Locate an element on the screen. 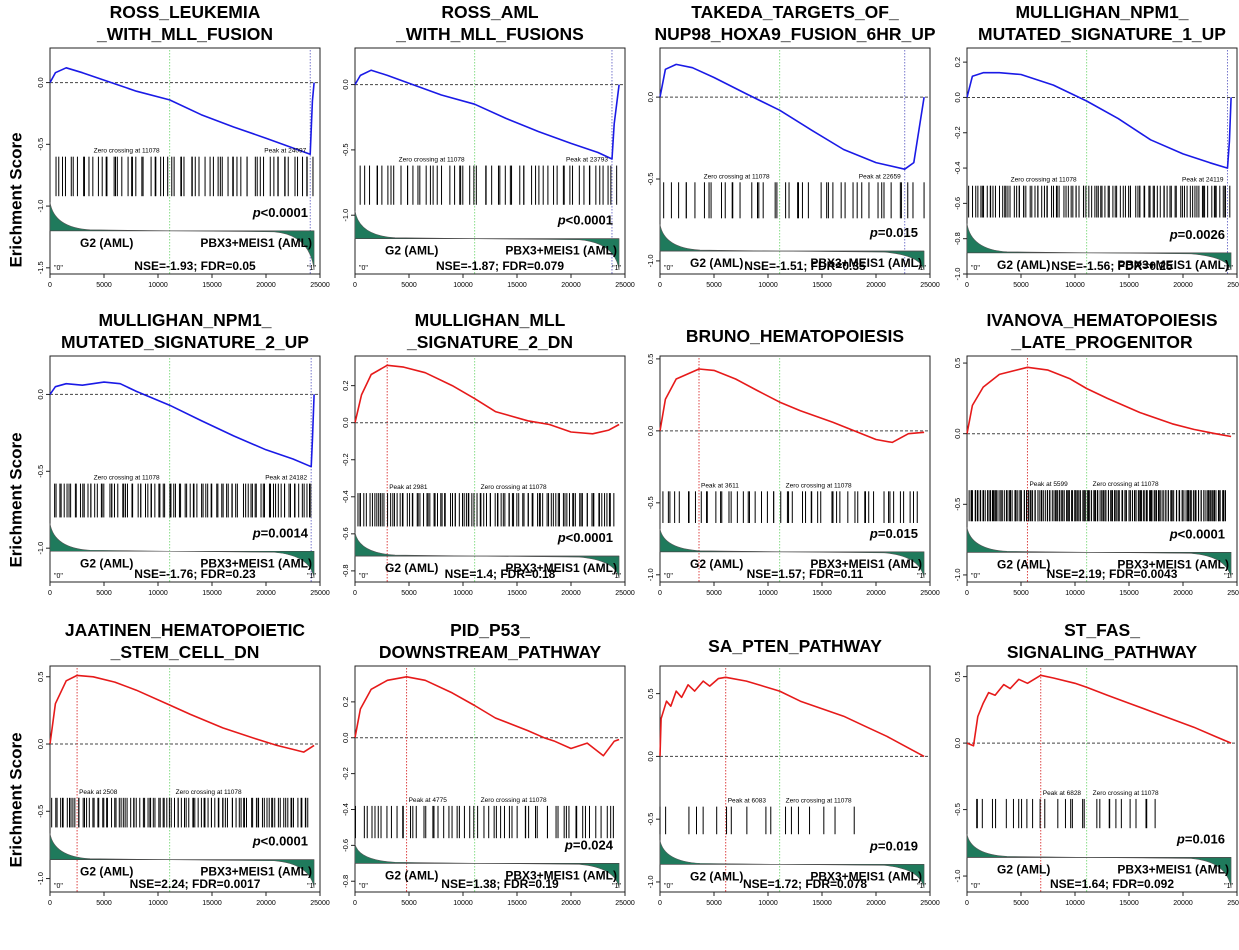  peak-label: Peak at 3611 is located at coordinates (720, 485).